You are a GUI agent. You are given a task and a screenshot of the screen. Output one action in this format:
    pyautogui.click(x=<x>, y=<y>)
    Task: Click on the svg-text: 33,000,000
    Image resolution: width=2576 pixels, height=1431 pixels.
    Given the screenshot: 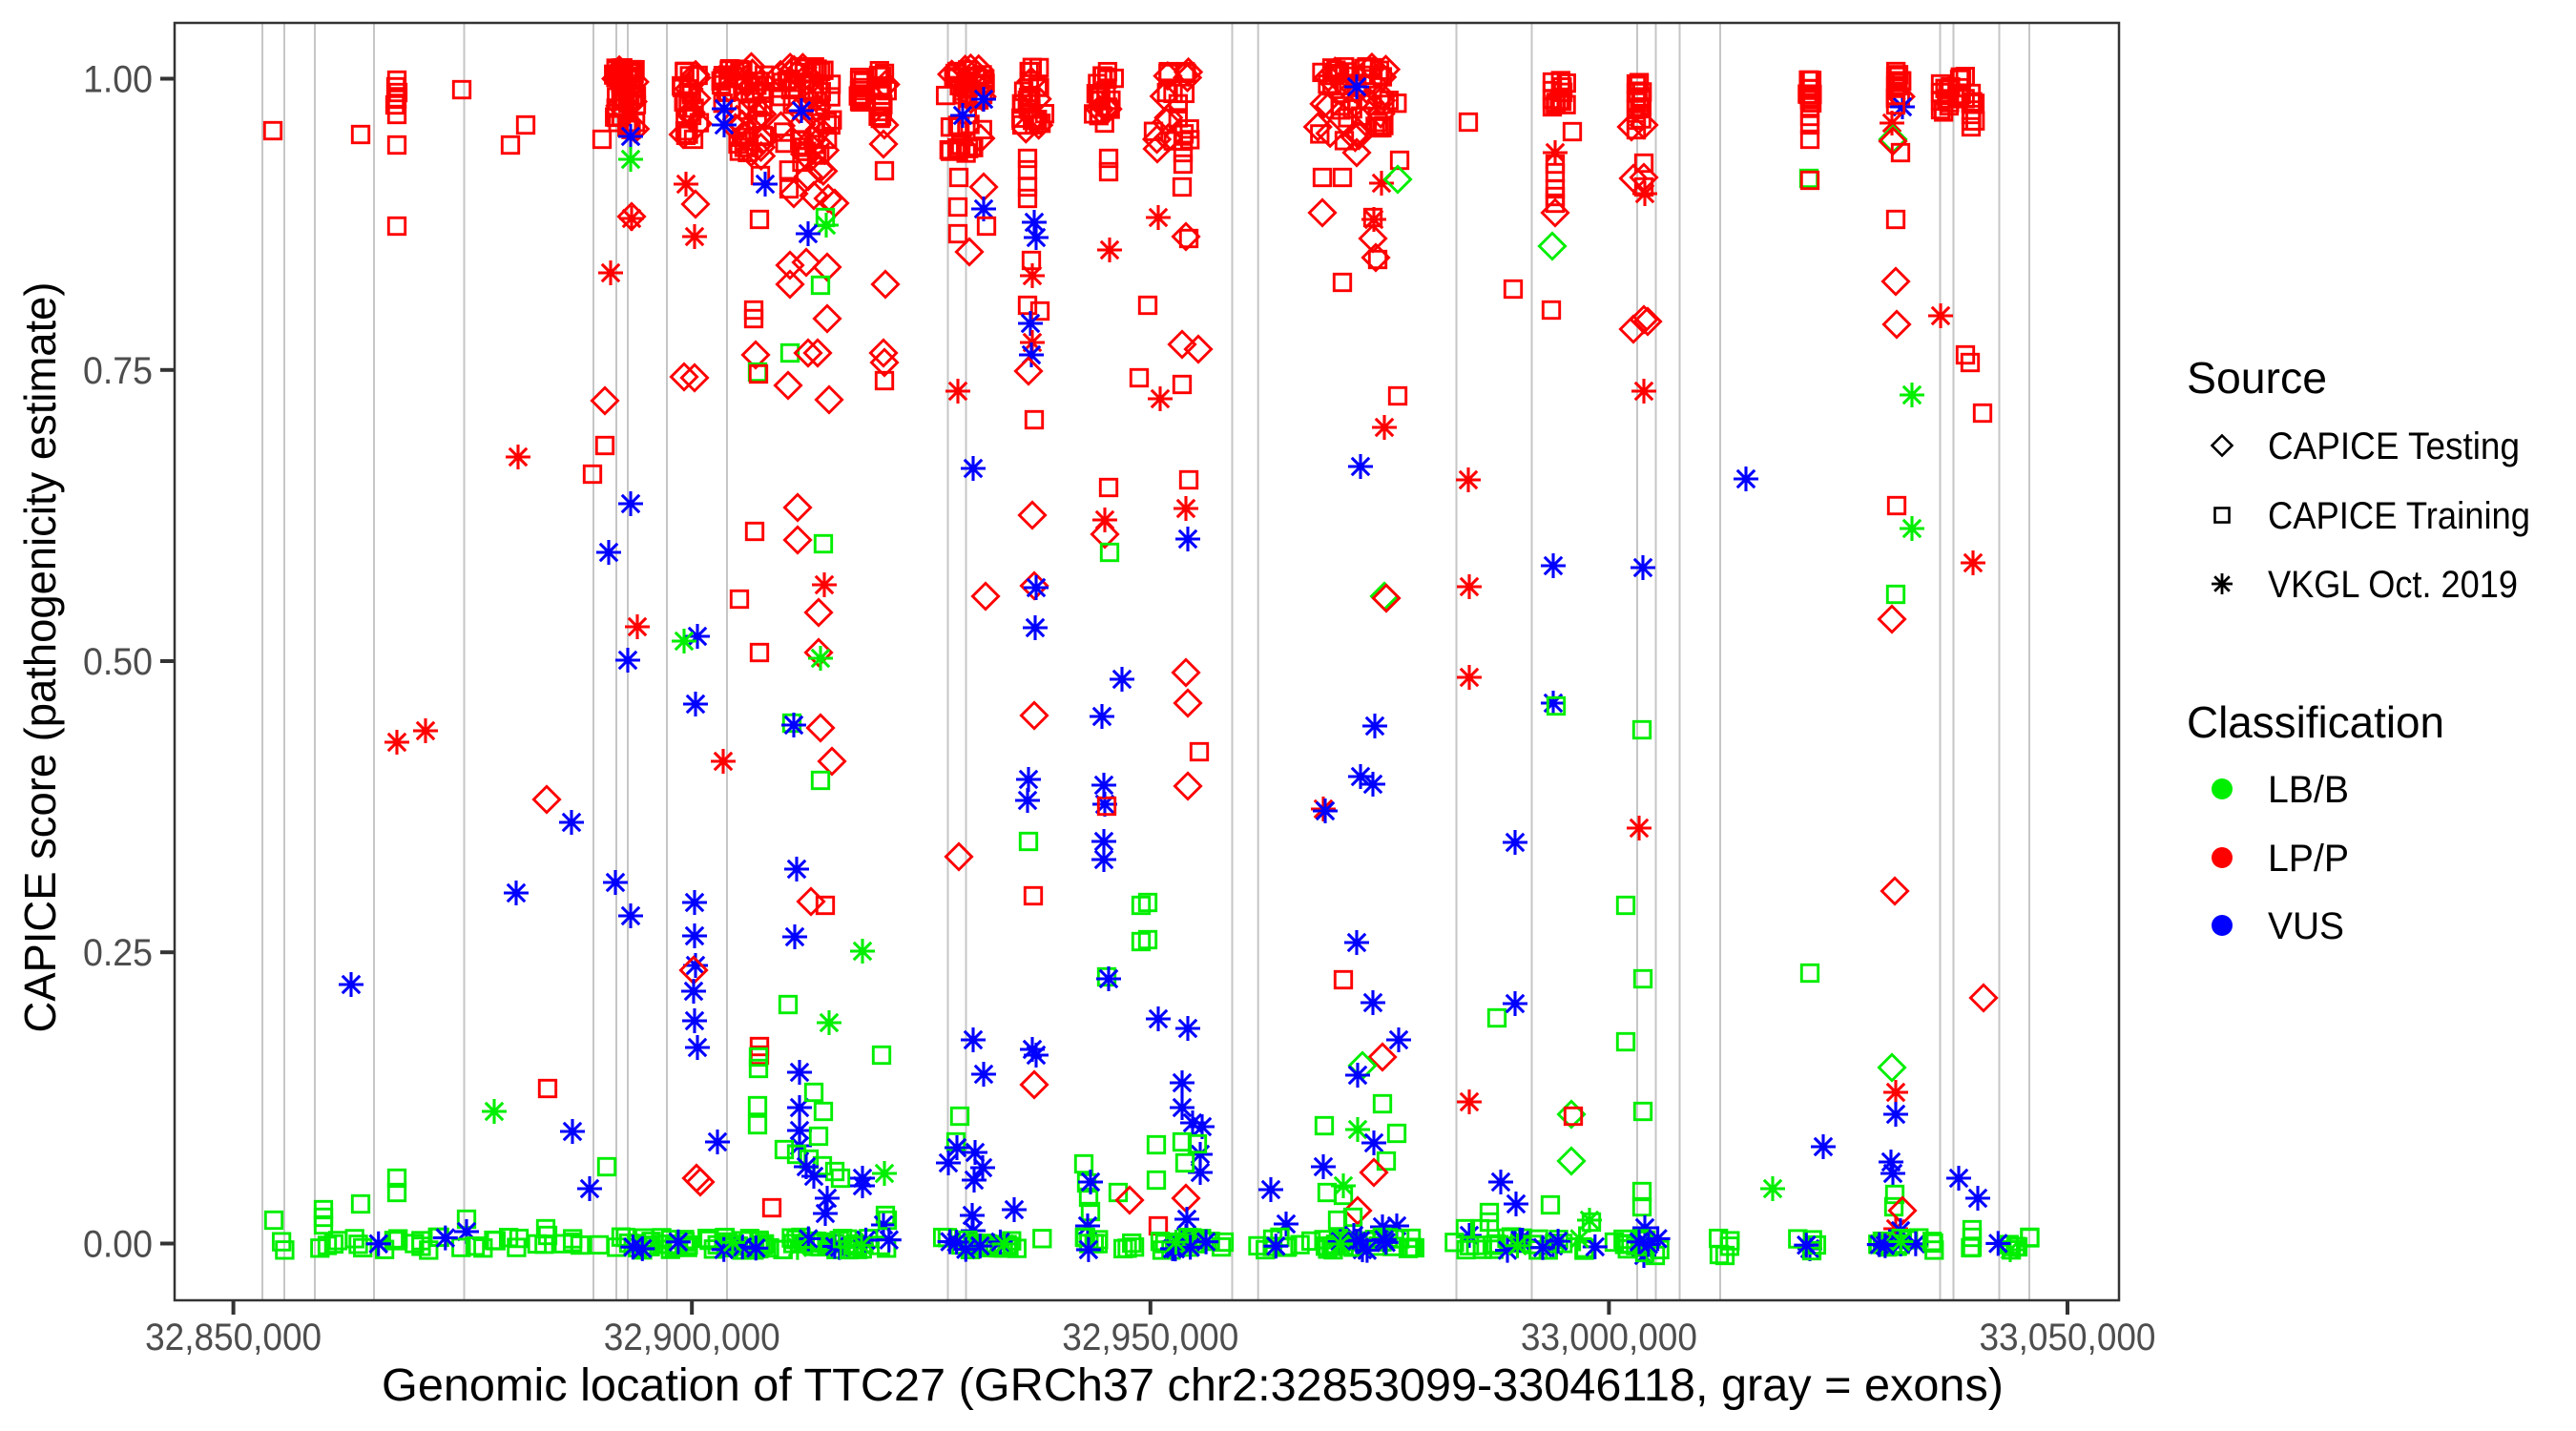 What is the action you would take?
    pyautogui.click(x=1609, y=1337)
    